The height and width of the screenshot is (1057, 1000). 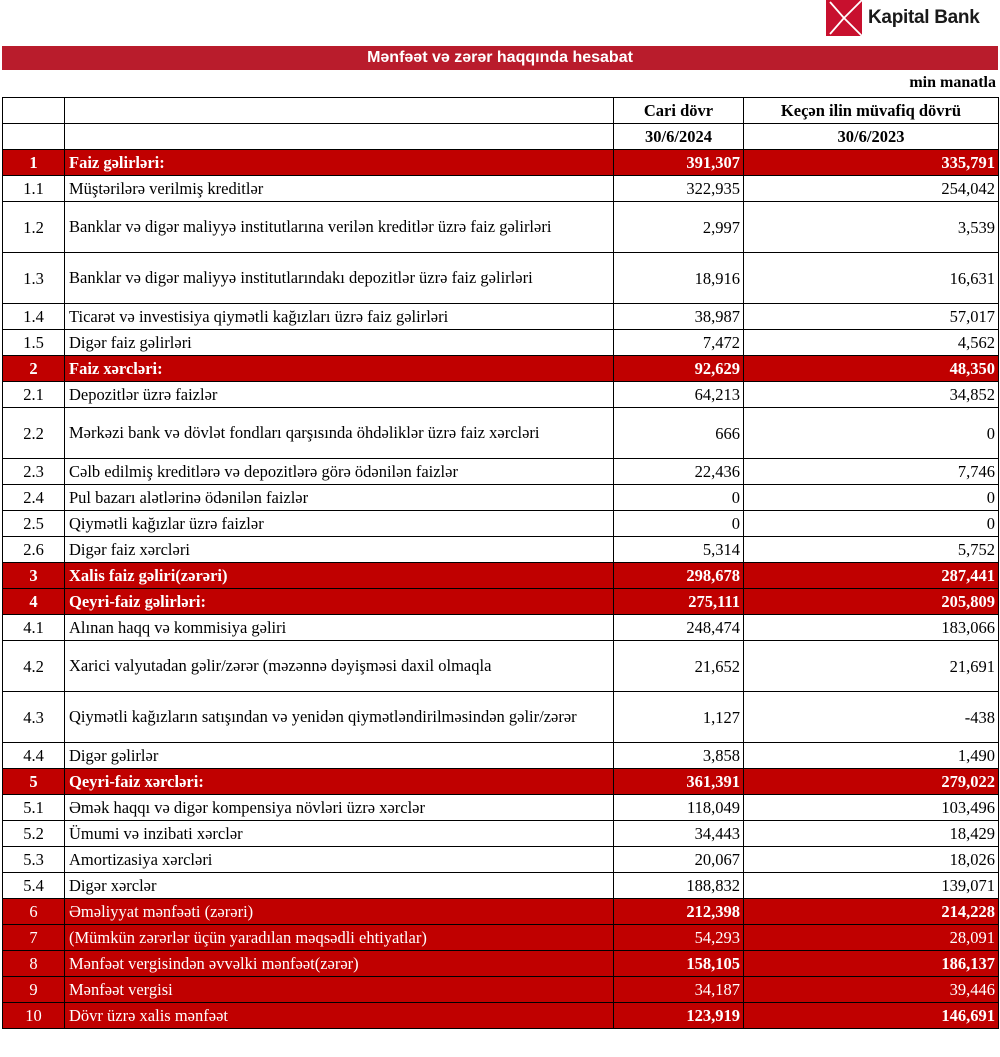 What do you see at coordinates (500, 110) in the screenshot?
I see `header-row: Cari dövr Keçən ilin müvafiq dövrü` at bounding box center [500, 110].